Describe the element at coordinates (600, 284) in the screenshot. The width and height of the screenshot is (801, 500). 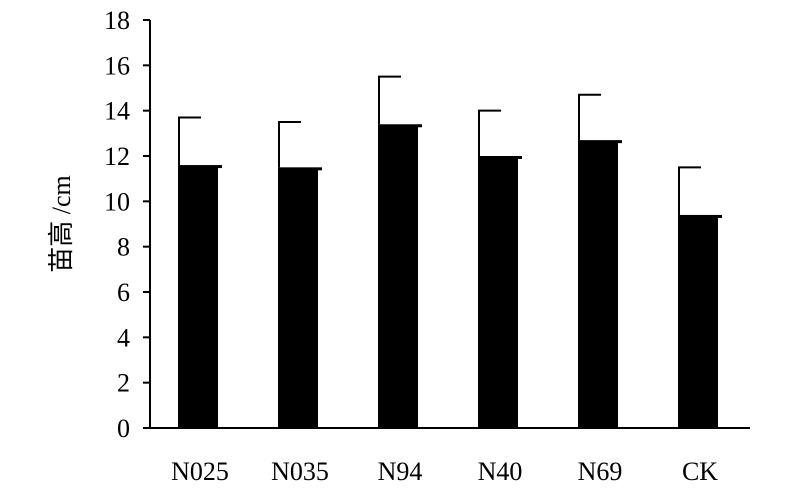
I see `bar-n69` at that location.